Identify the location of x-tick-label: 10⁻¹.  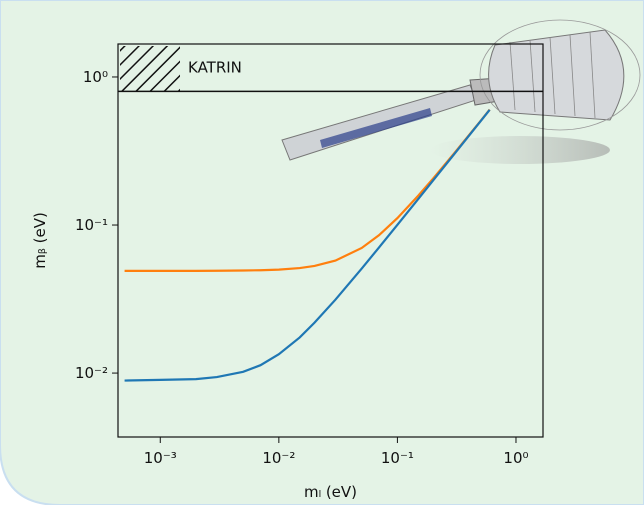
(397, 458).